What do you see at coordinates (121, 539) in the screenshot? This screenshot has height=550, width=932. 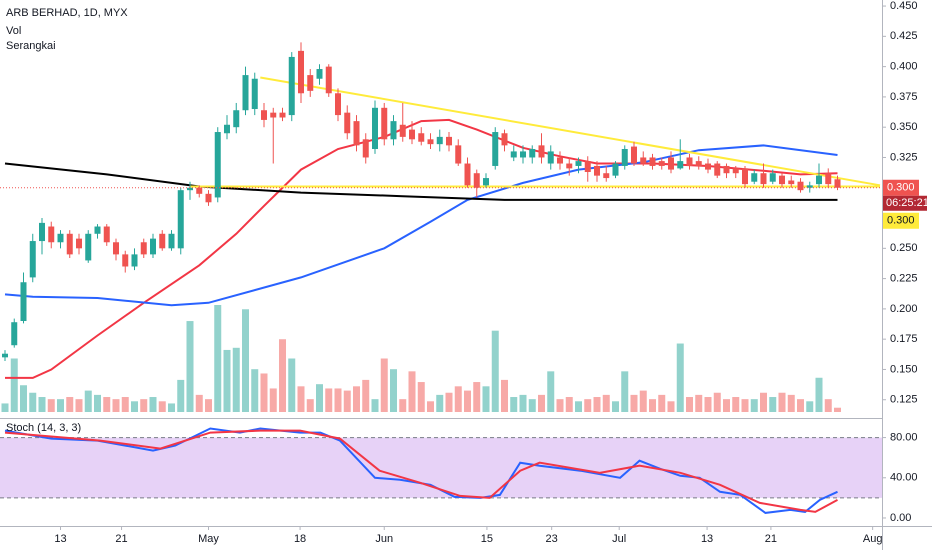 I see `x-tick-label: 21` at bounding box center [121, 539].